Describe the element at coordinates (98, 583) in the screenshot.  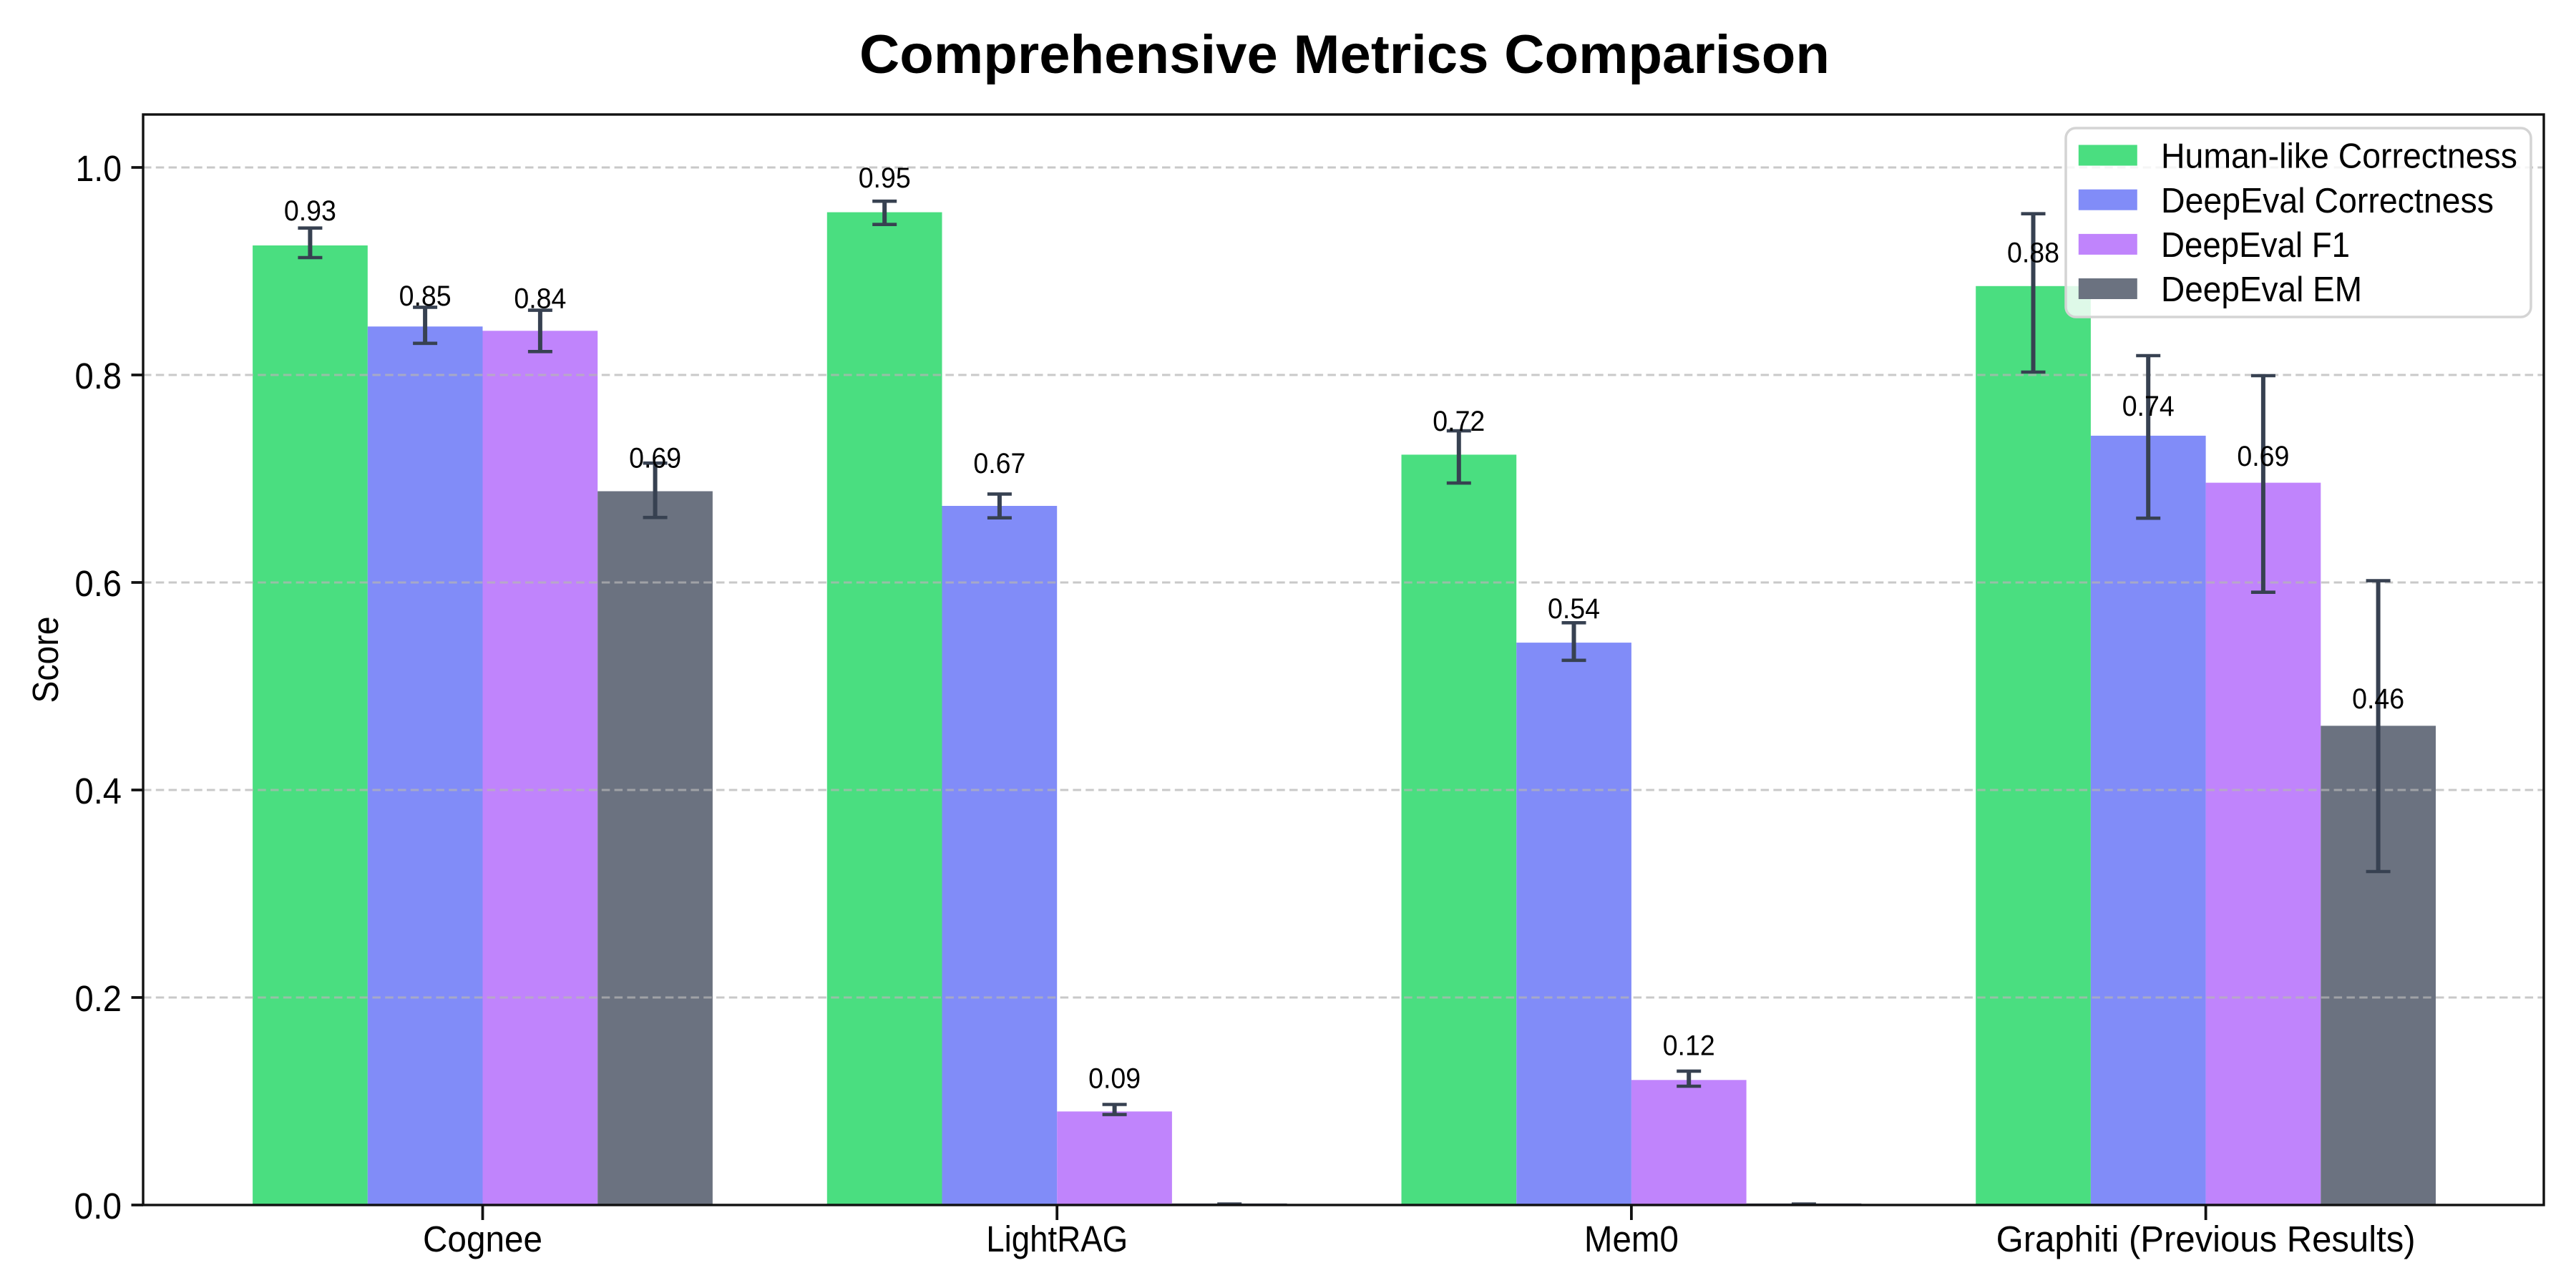
I see `svg-text: 0.6` at that location.